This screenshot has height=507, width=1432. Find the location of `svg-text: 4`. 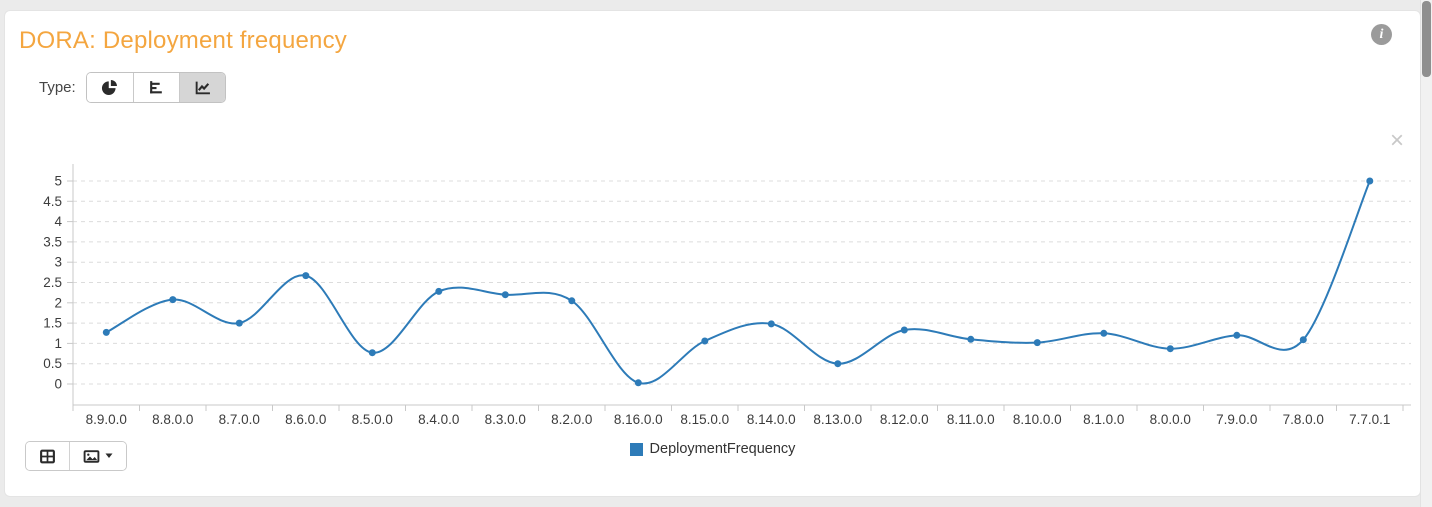

svg-text: 4 is located at coordinates (58, 221).